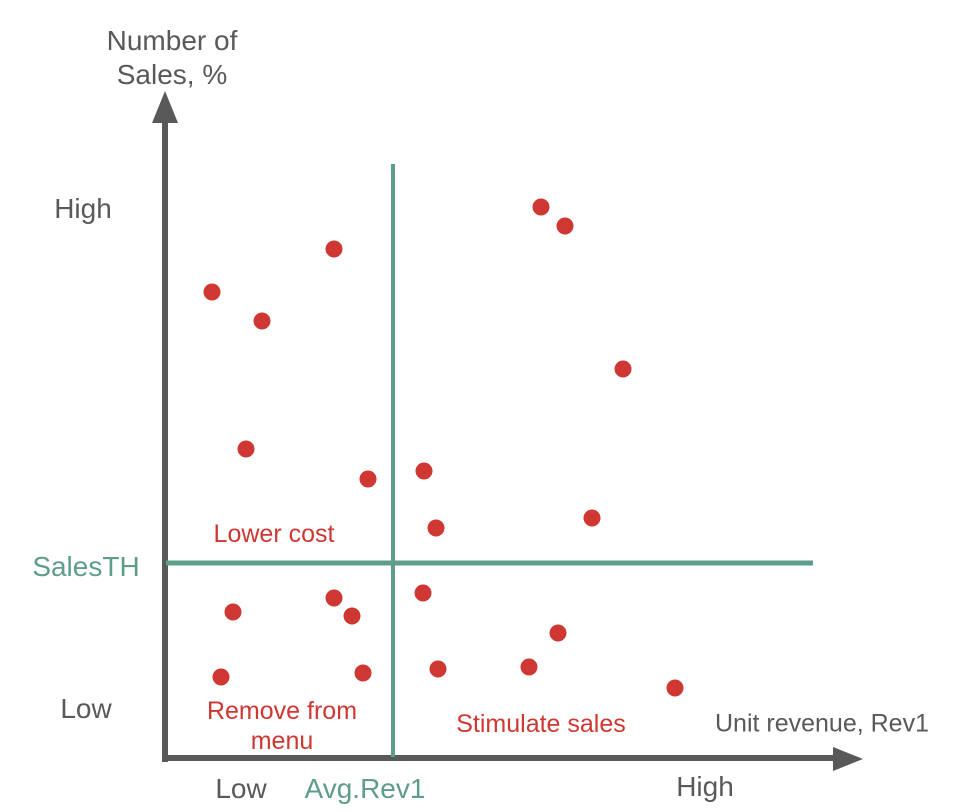  What do you see at coordinates (86, 566) in the screenshot?
I see `y-tick-salesth: SalesTH` at bounding box center [86, 566].